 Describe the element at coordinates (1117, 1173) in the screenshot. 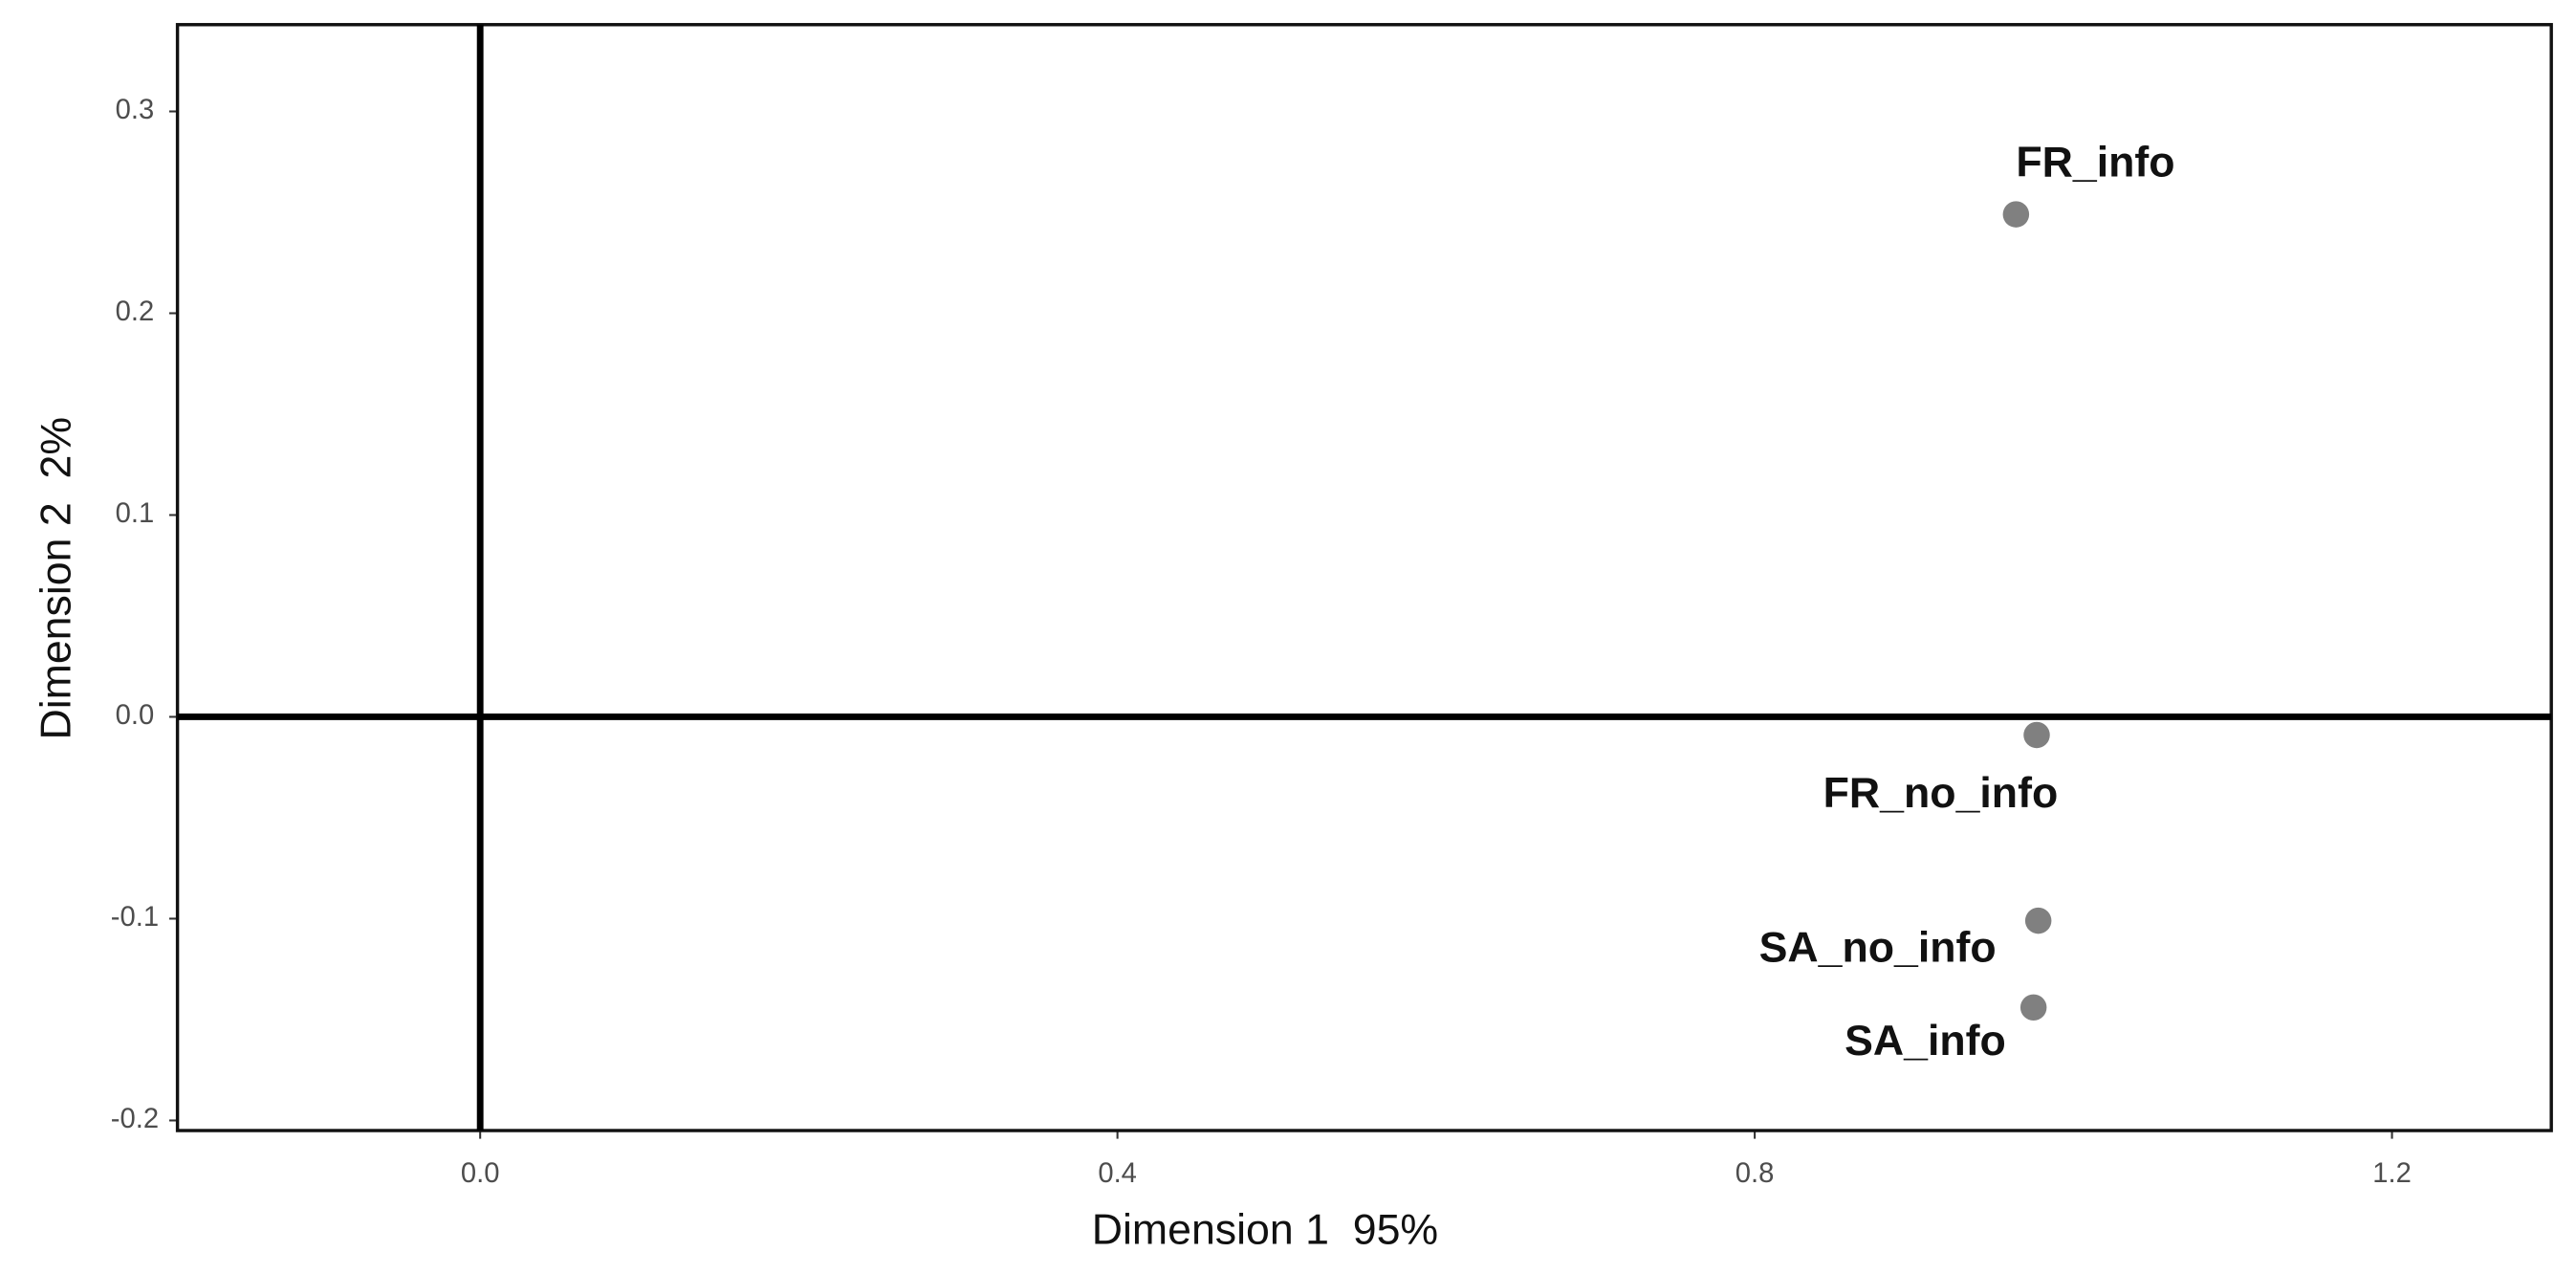

I see `x-tick-label: 0.4` at that location.